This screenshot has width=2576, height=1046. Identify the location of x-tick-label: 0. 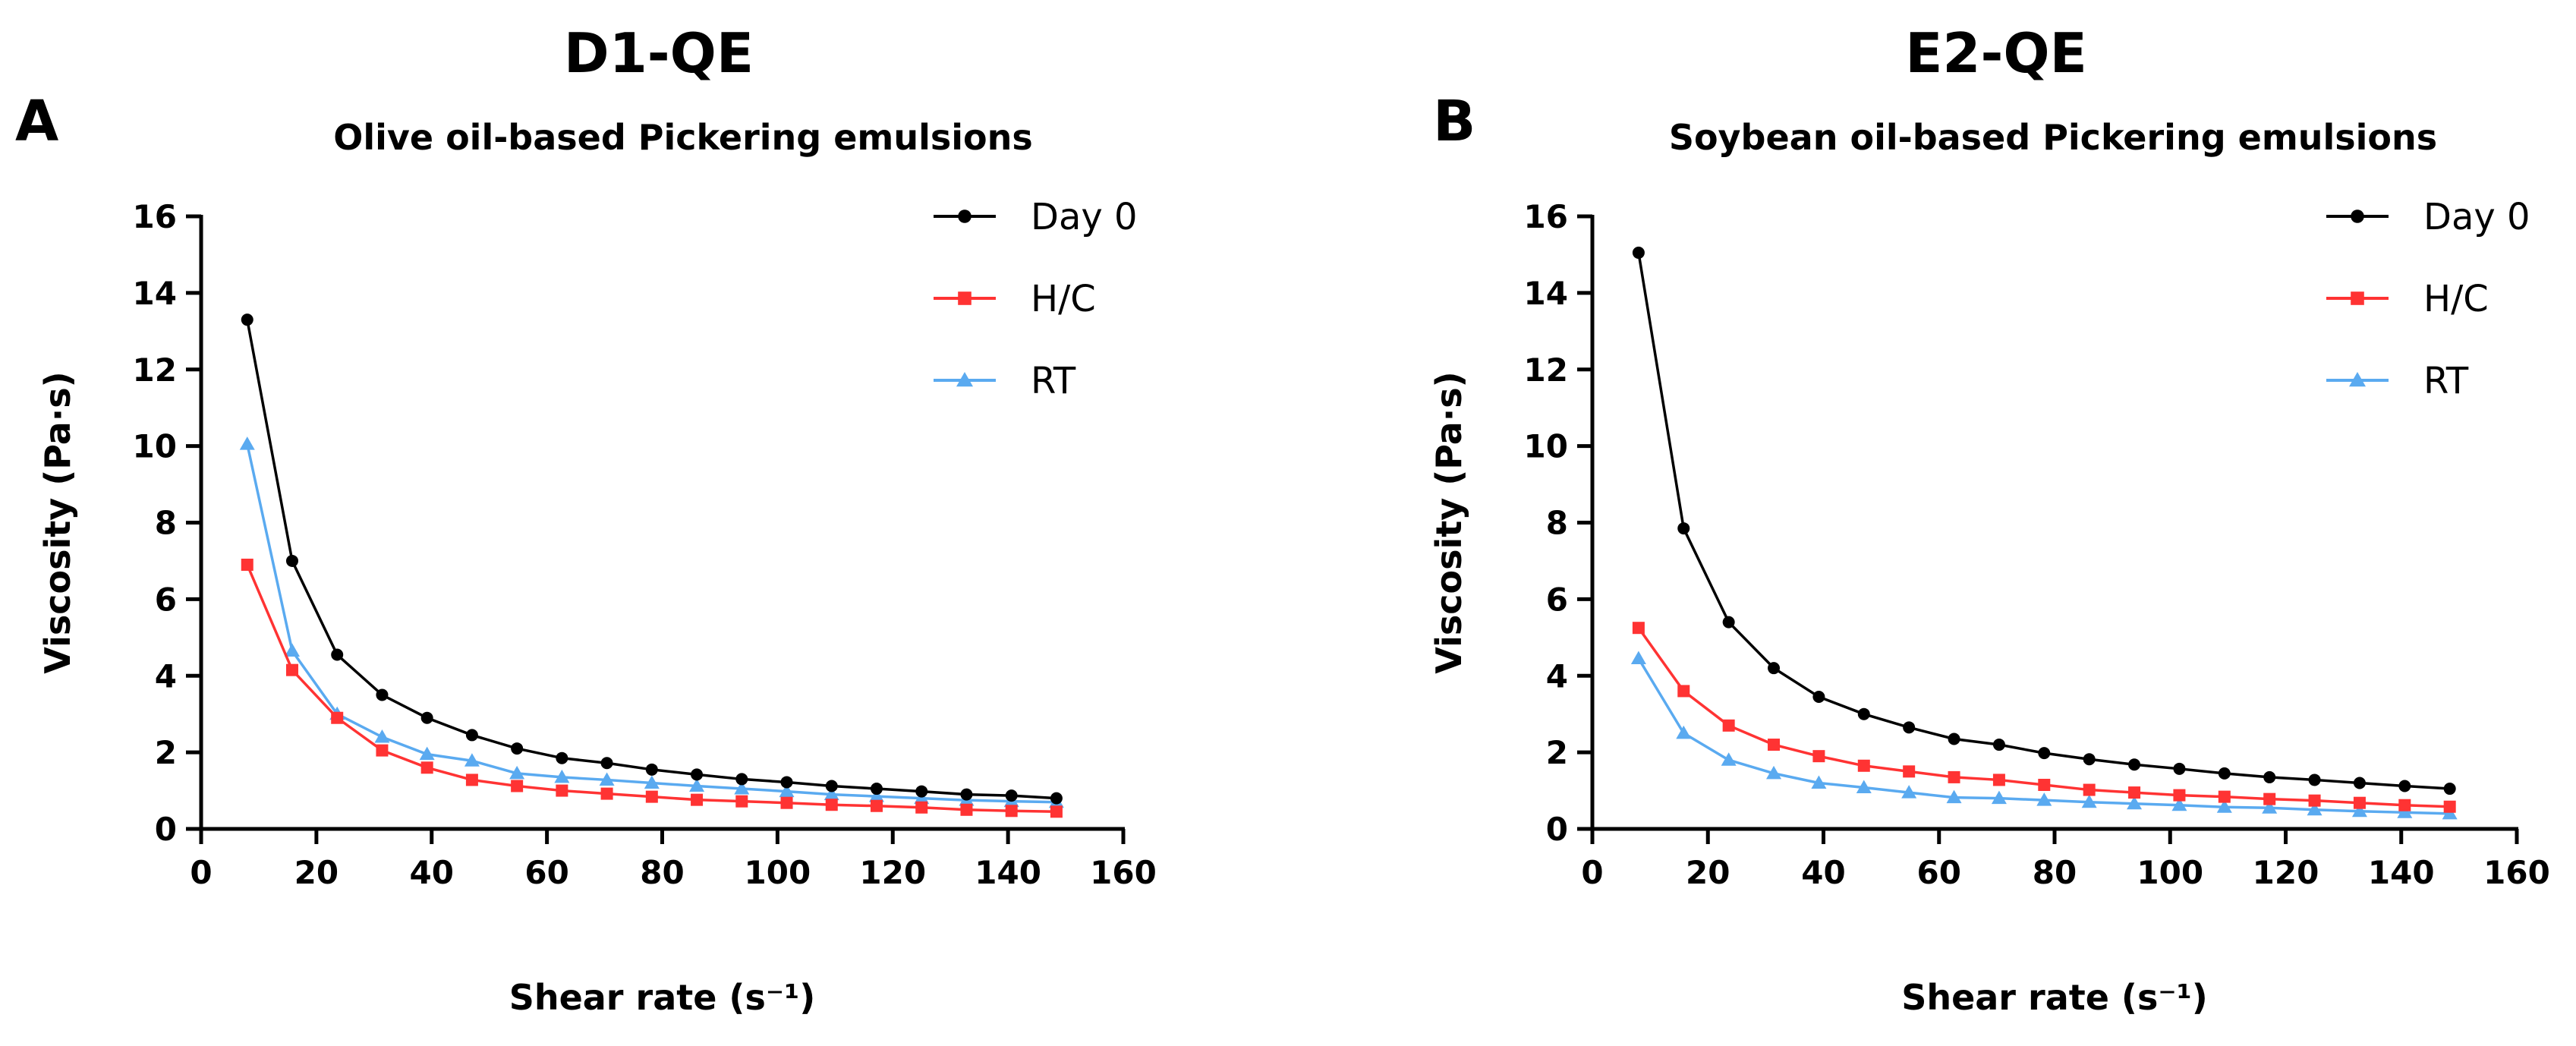
(1592, 872).